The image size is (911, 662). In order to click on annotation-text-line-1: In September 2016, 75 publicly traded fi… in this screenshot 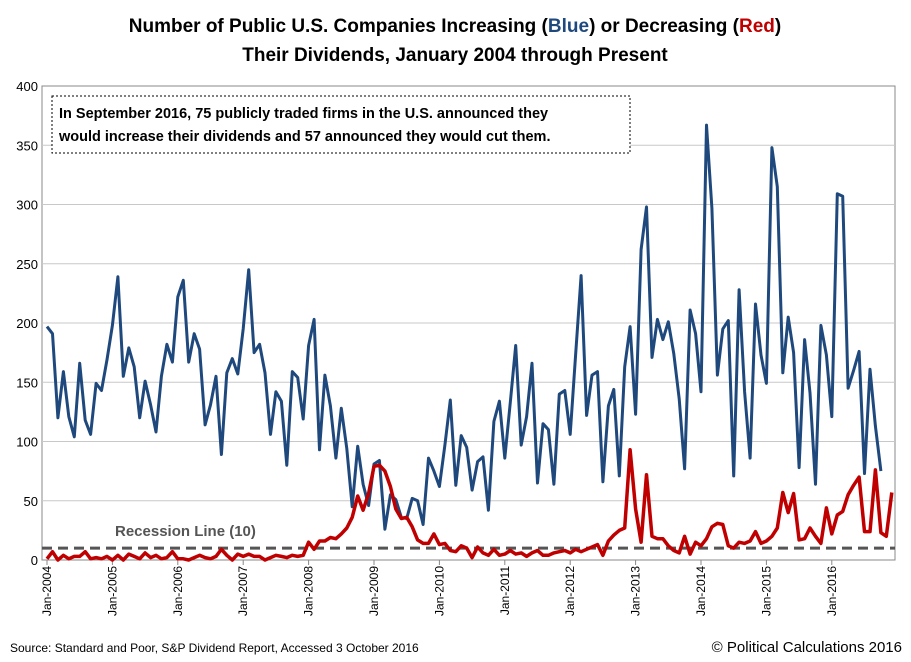, I will do `click(303, 114)`.